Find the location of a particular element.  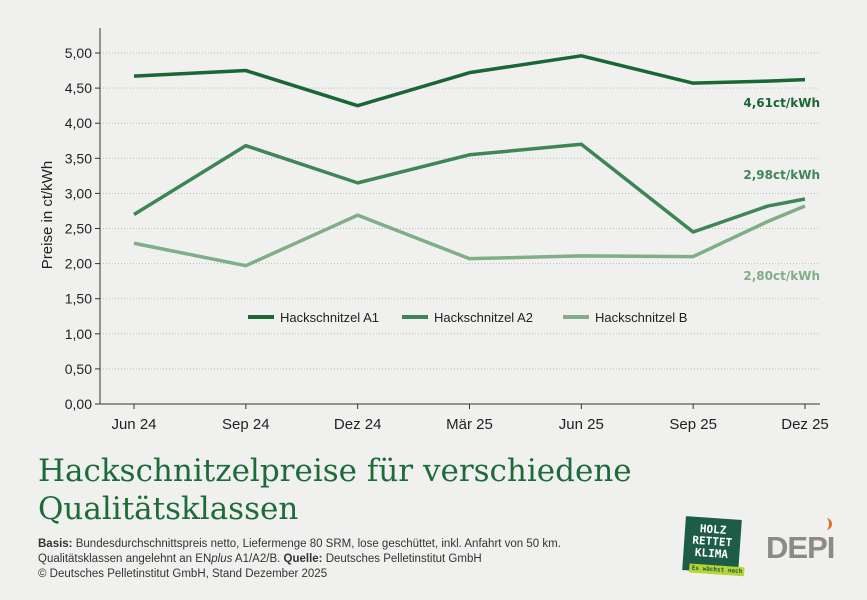

end-value-label: 4,61ct/kWh is located at coordinates (781, 103).